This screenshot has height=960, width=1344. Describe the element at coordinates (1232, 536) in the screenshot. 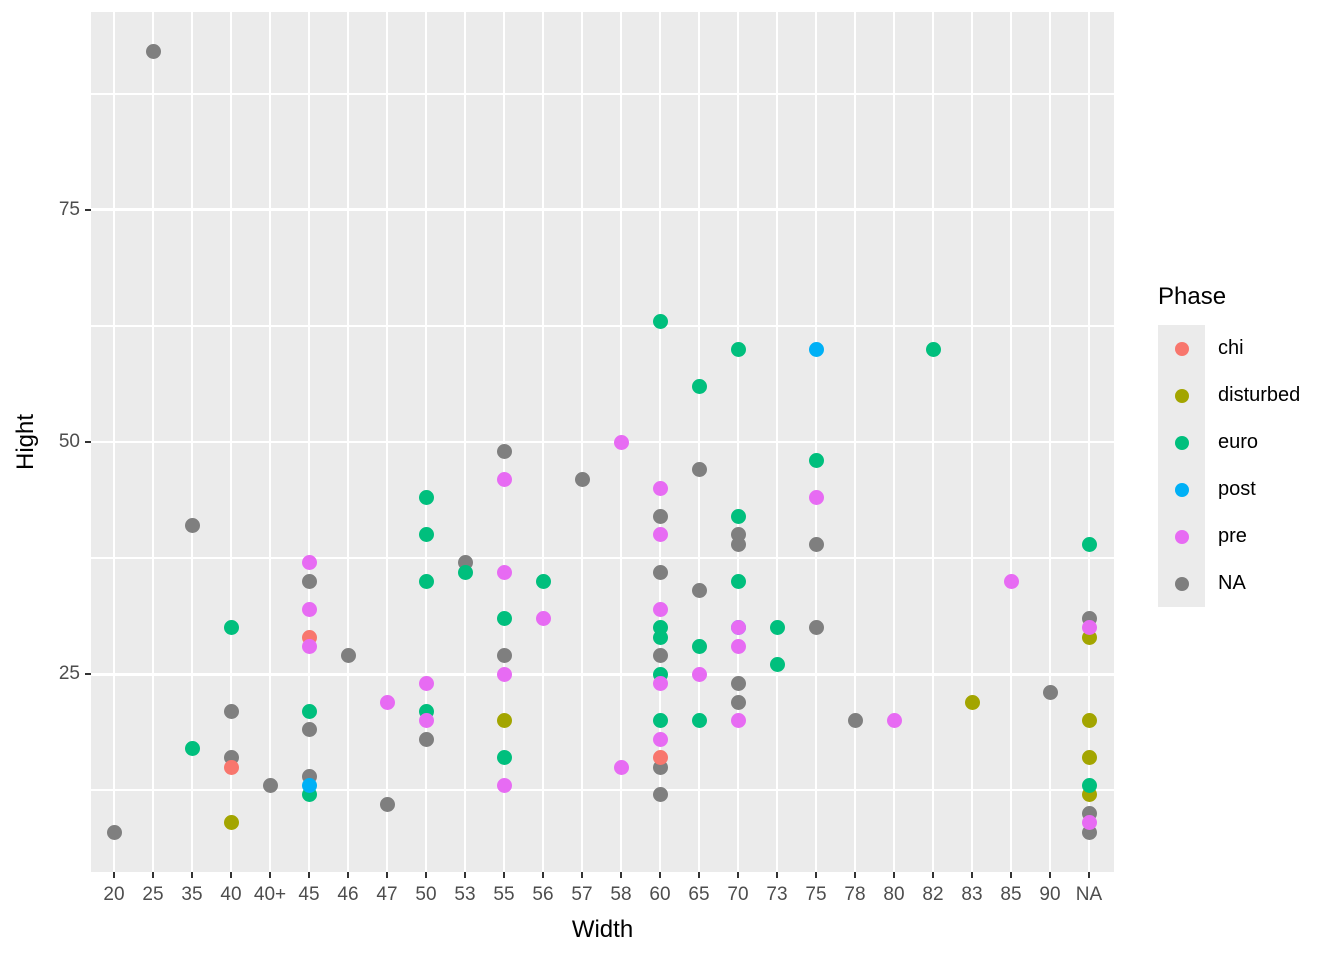

I see `legend-label: pre` at that location.